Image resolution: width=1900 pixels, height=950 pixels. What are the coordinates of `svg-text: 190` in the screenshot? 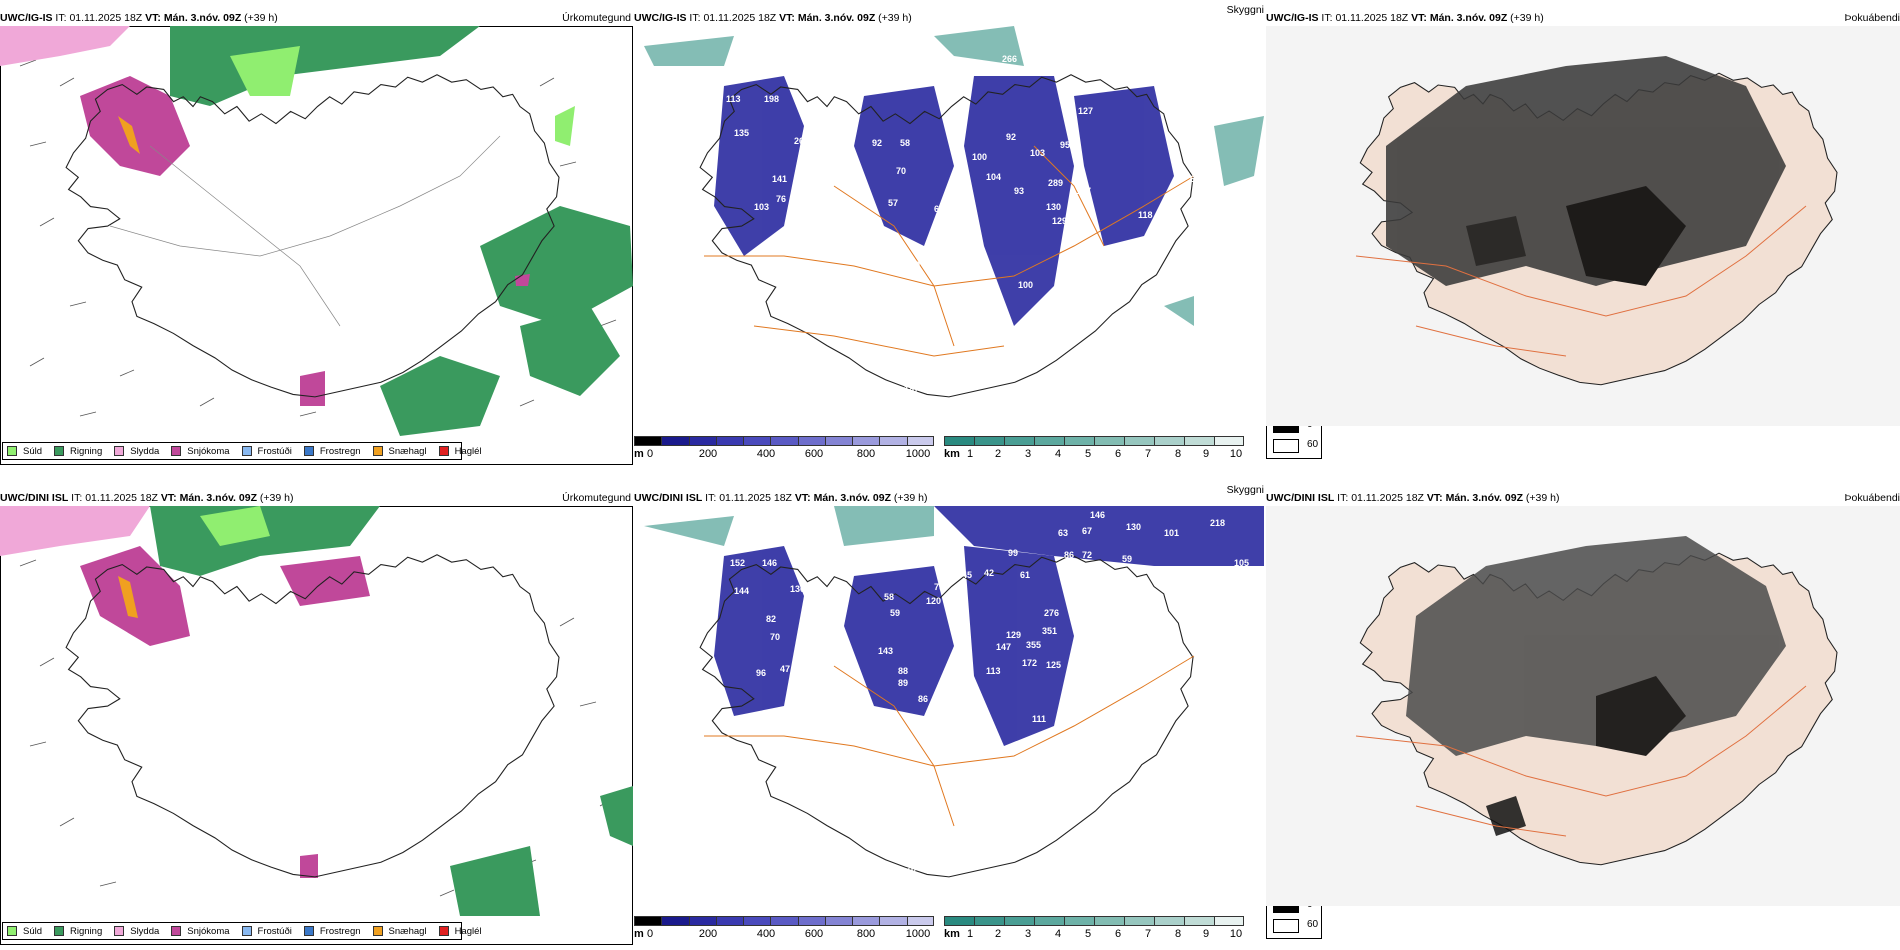 It's located at (1137, 653).